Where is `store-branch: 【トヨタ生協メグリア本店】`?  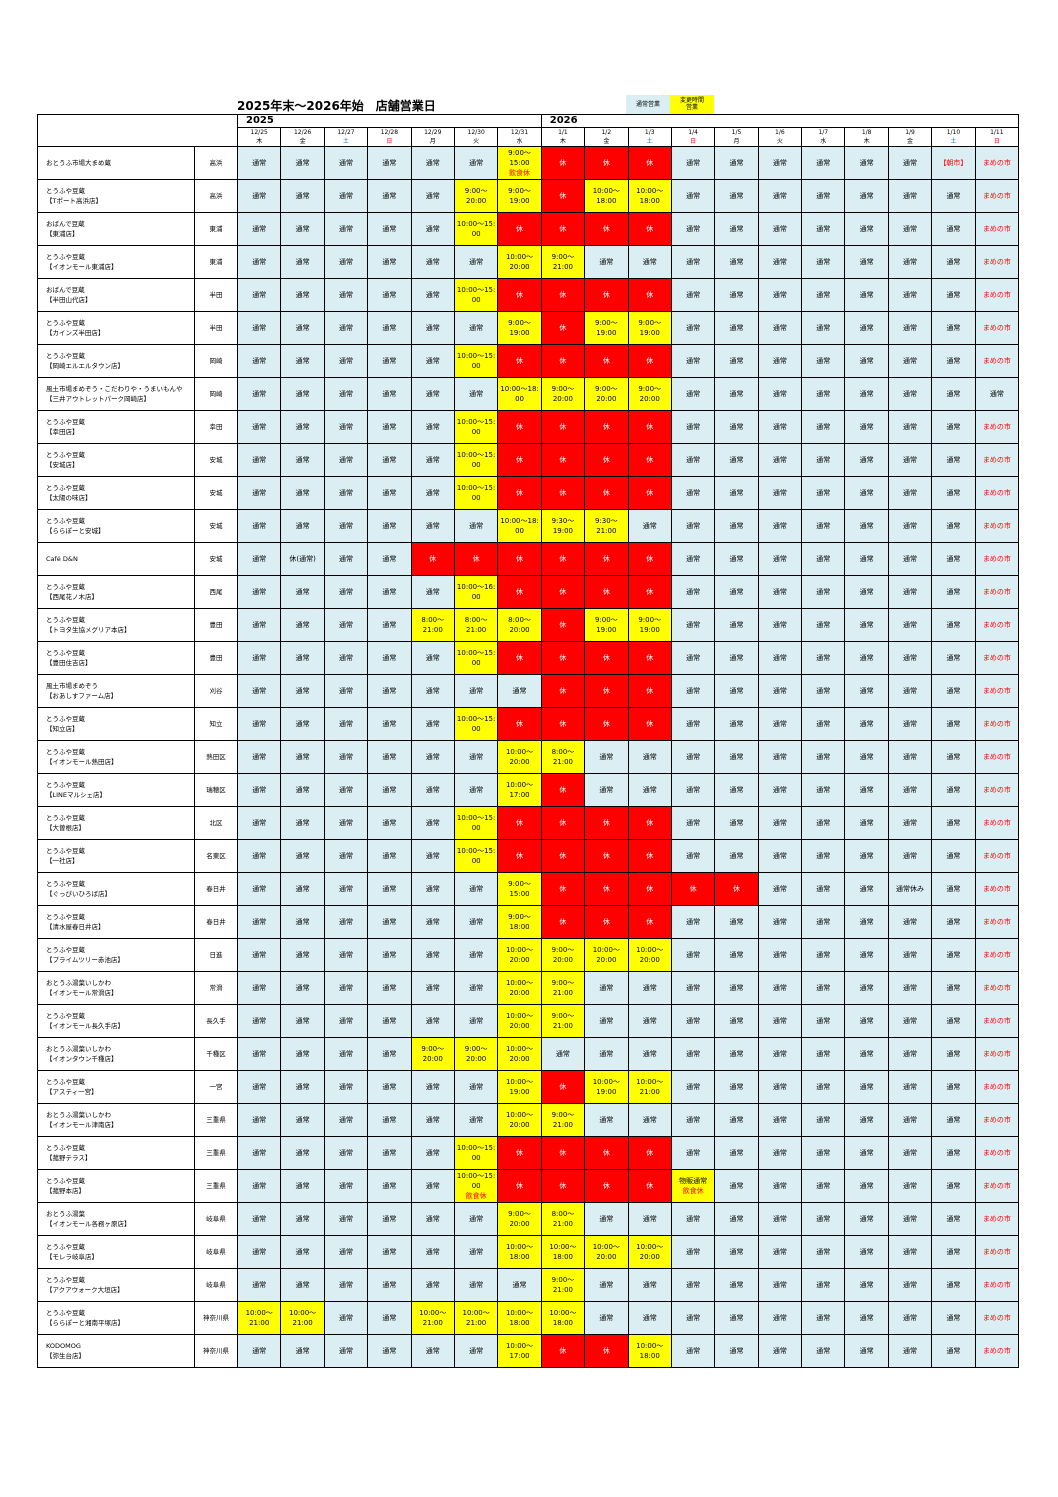 store-branch: 【トヨタ生協メグリア本店】 is located at coordinates (88, 630).